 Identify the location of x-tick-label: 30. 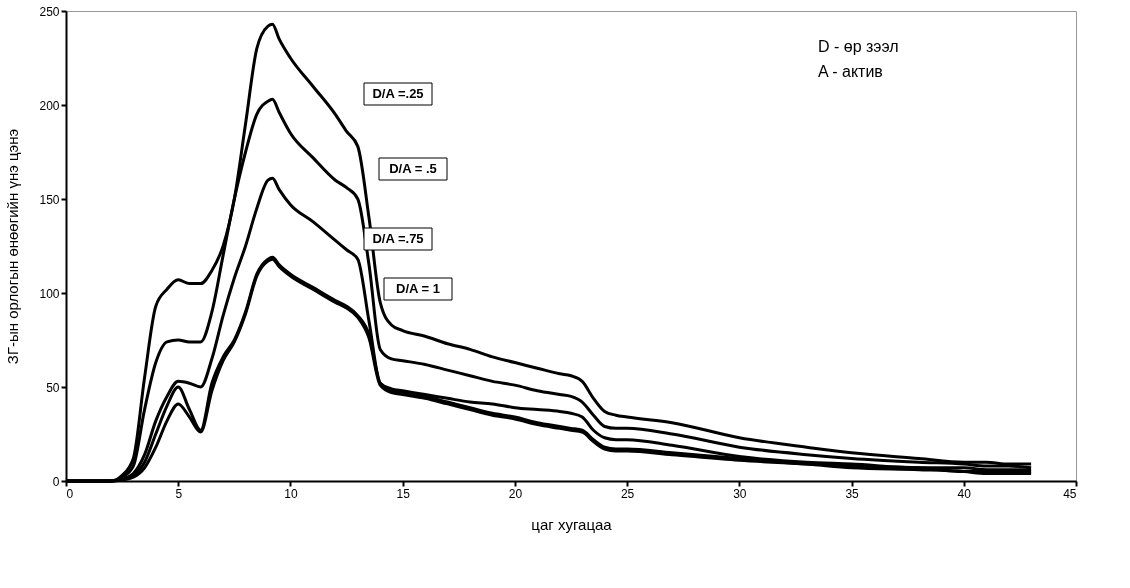
(740, 493).